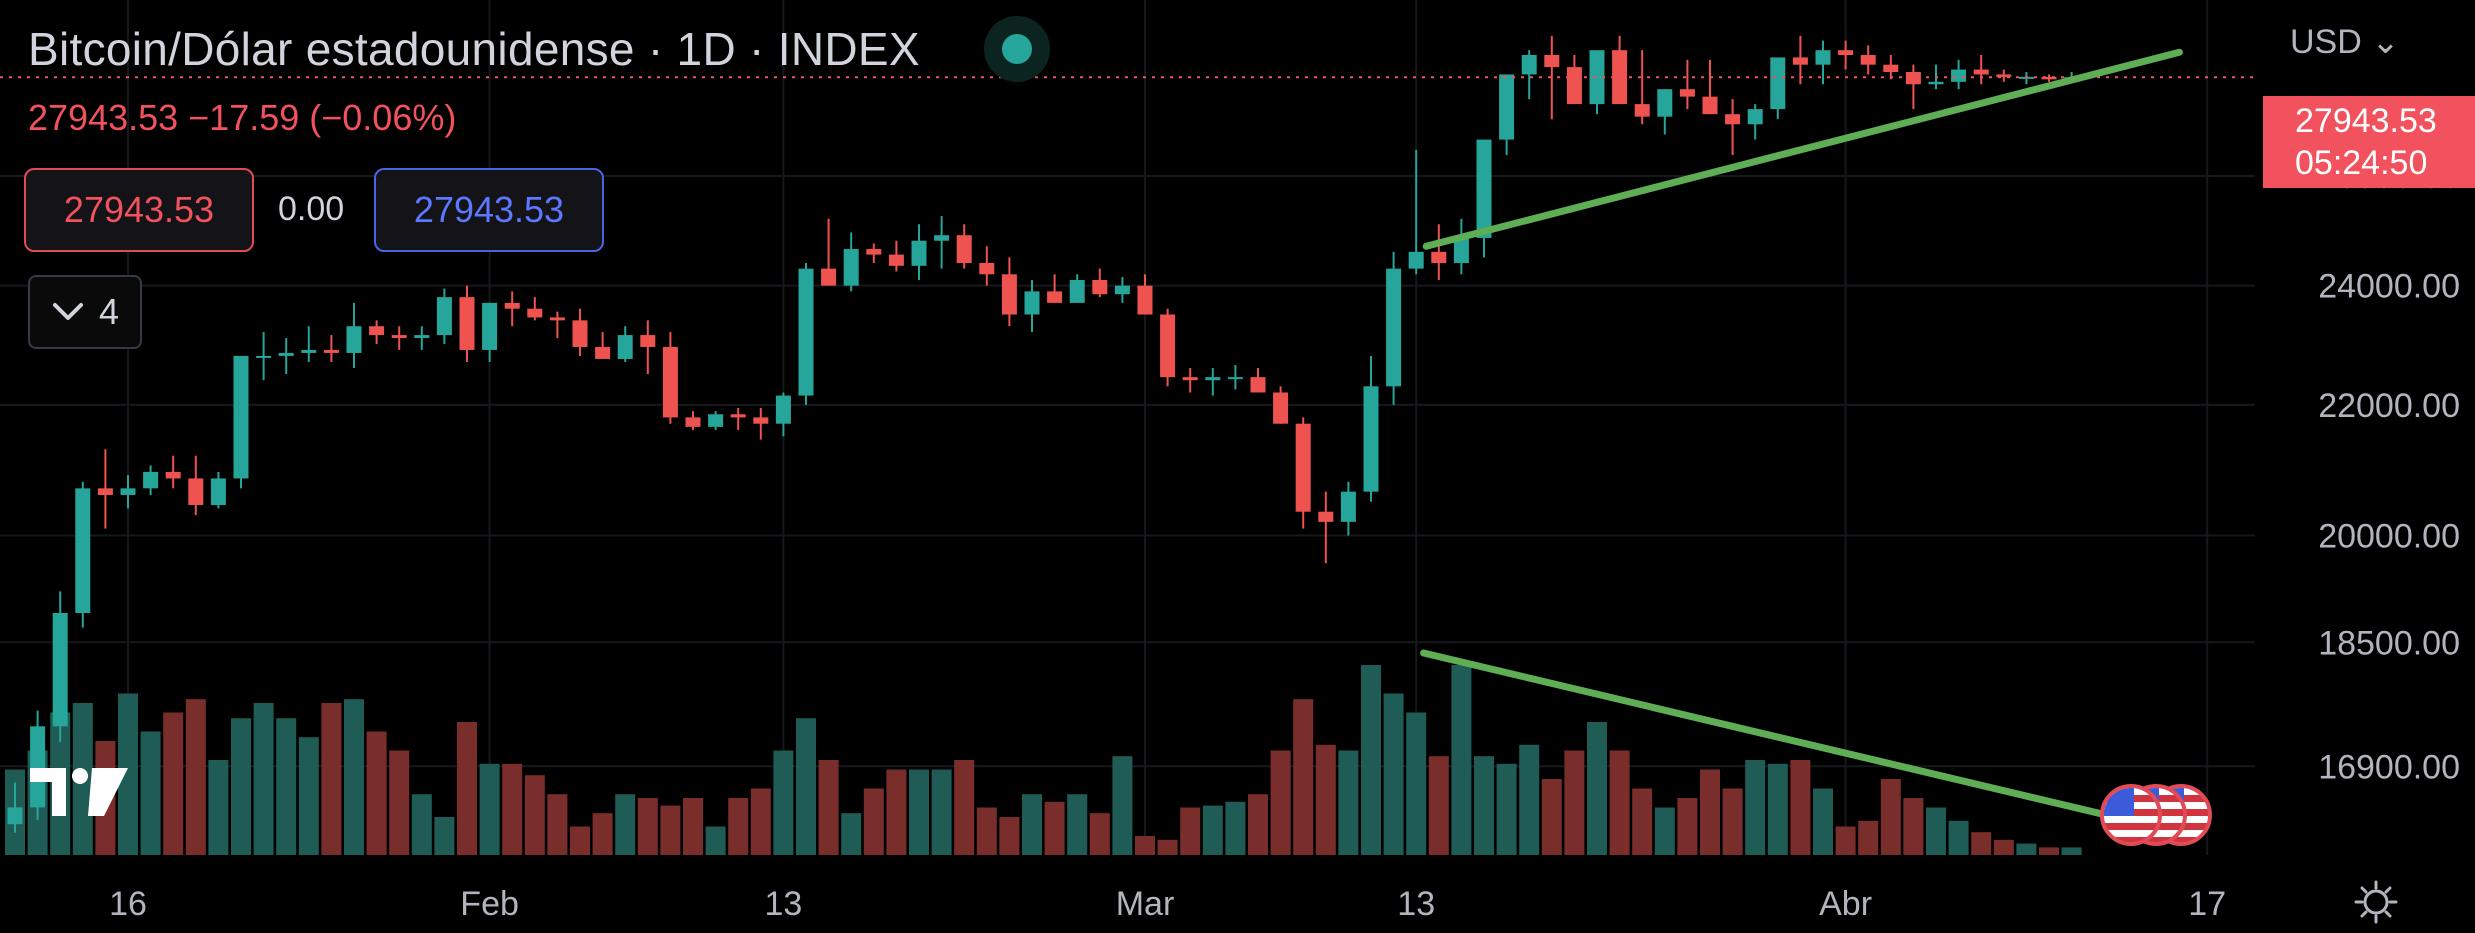  I want to click on spread-value: 0.00, so click(311, 209).